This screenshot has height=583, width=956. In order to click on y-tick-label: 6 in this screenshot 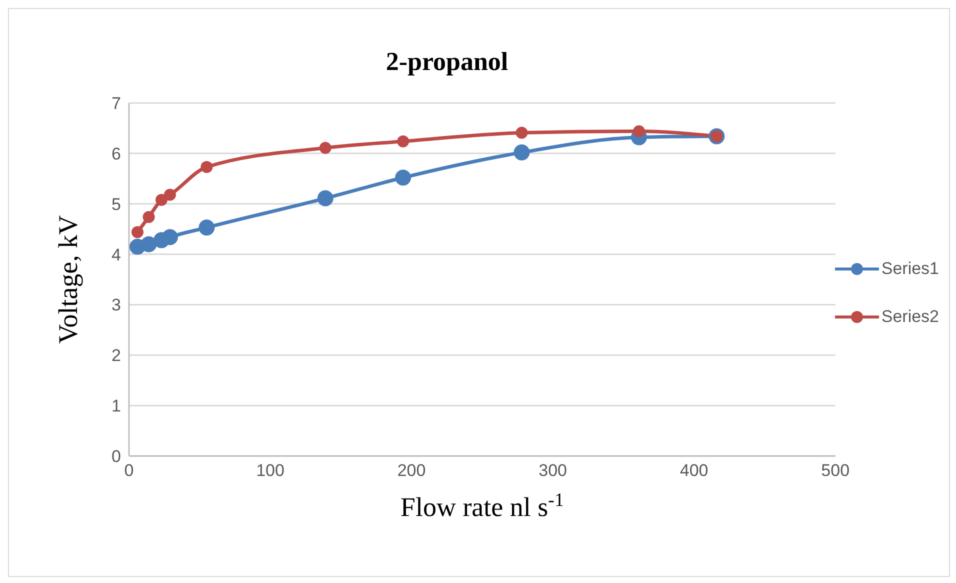, I will do `click(116, 154)`.